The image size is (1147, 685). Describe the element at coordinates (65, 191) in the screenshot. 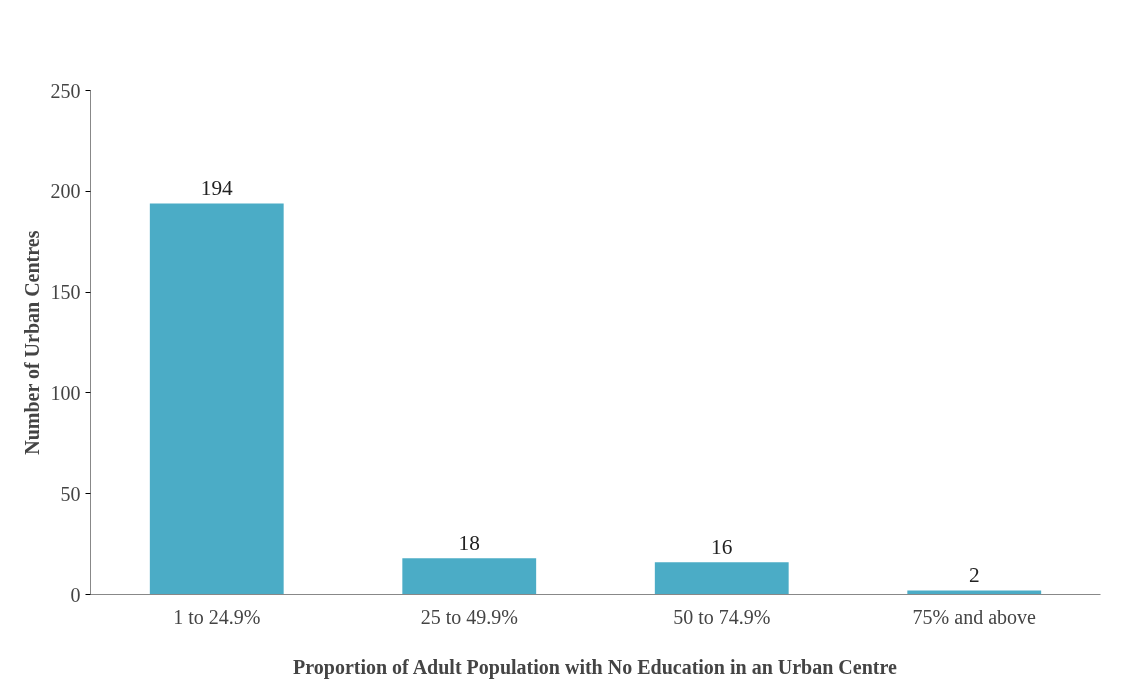

I see `y-tick-label: 200` at that location.